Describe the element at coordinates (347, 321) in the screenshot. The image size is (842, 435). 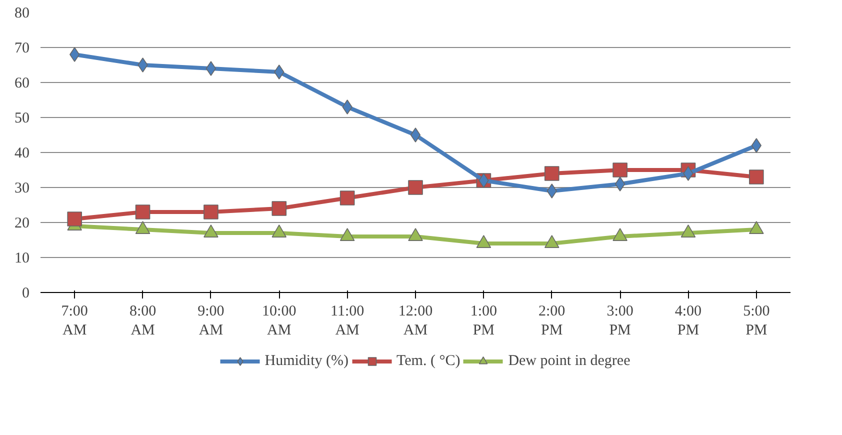
I see `x-tick-label: 11:00 AM` at that location.